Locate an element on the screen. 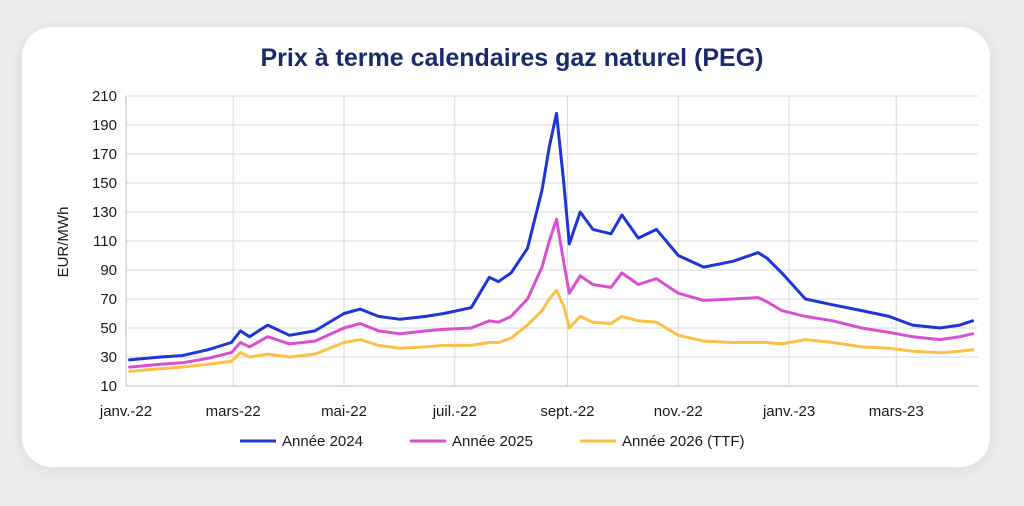 This screenshot has width=1024, height=506. y-axis-ticks: 10 30 50 70 90 110 130 150 170 190 210 is located at coordinates (104, 241).